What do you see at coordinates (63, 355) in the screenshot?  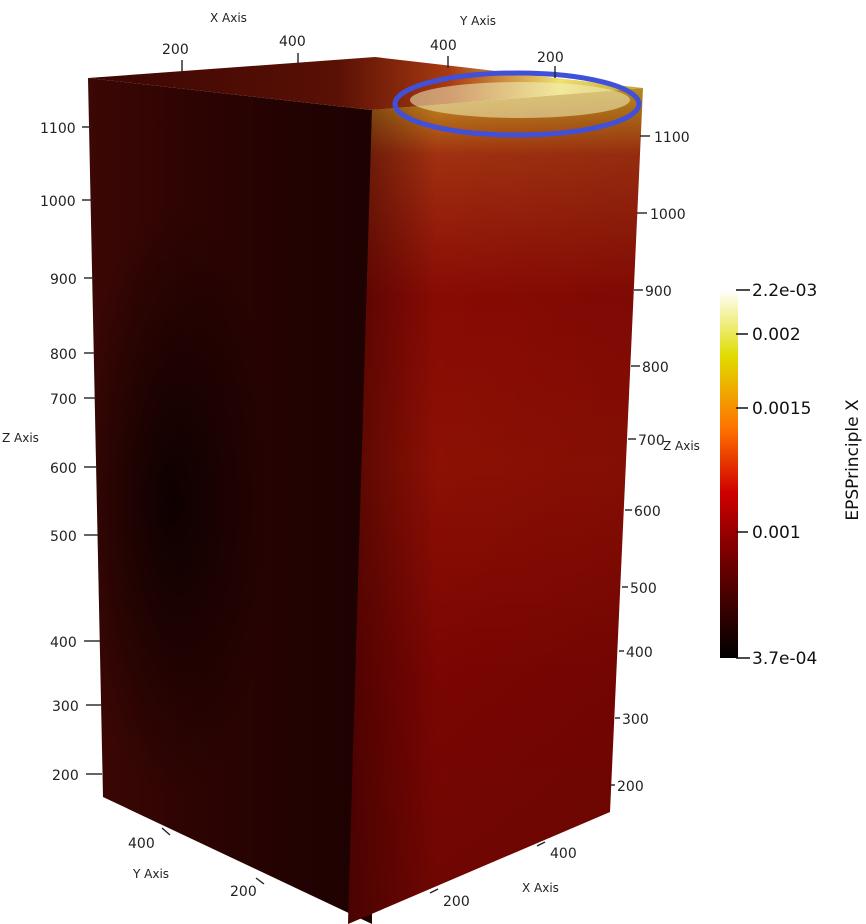 I see `left-z-tick-label: 800` at bounding box center [63, 355].